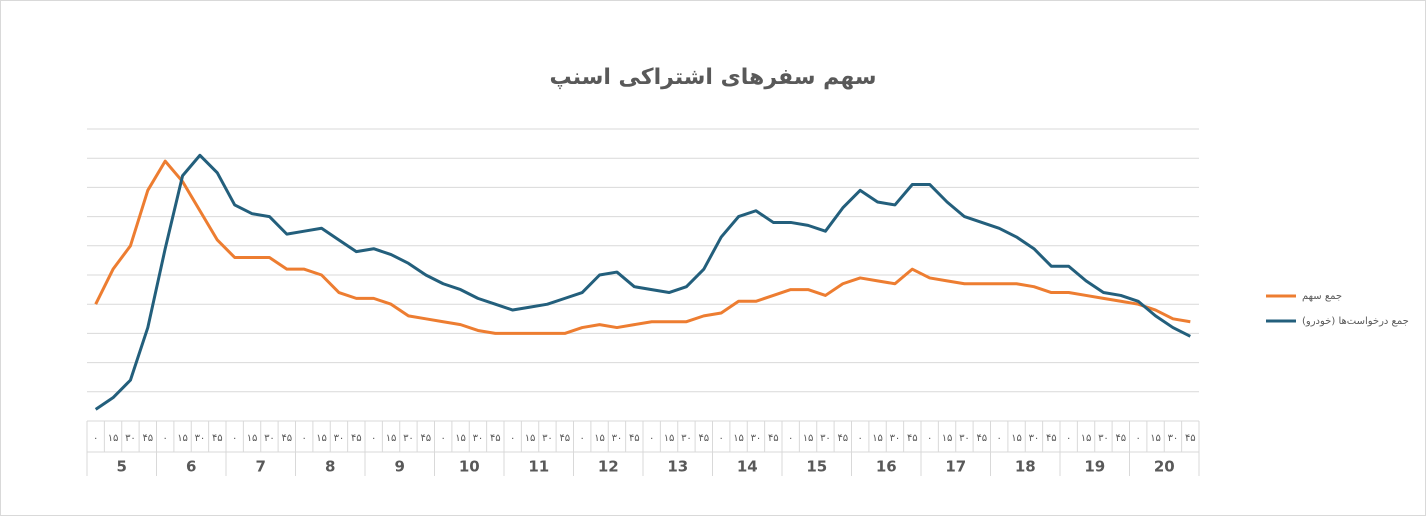 The width and height of the screenshot is (1426, 516). Describe the element at coordinates (677, 467) in the screenshot. I see `x-group-label: 13` at that location.